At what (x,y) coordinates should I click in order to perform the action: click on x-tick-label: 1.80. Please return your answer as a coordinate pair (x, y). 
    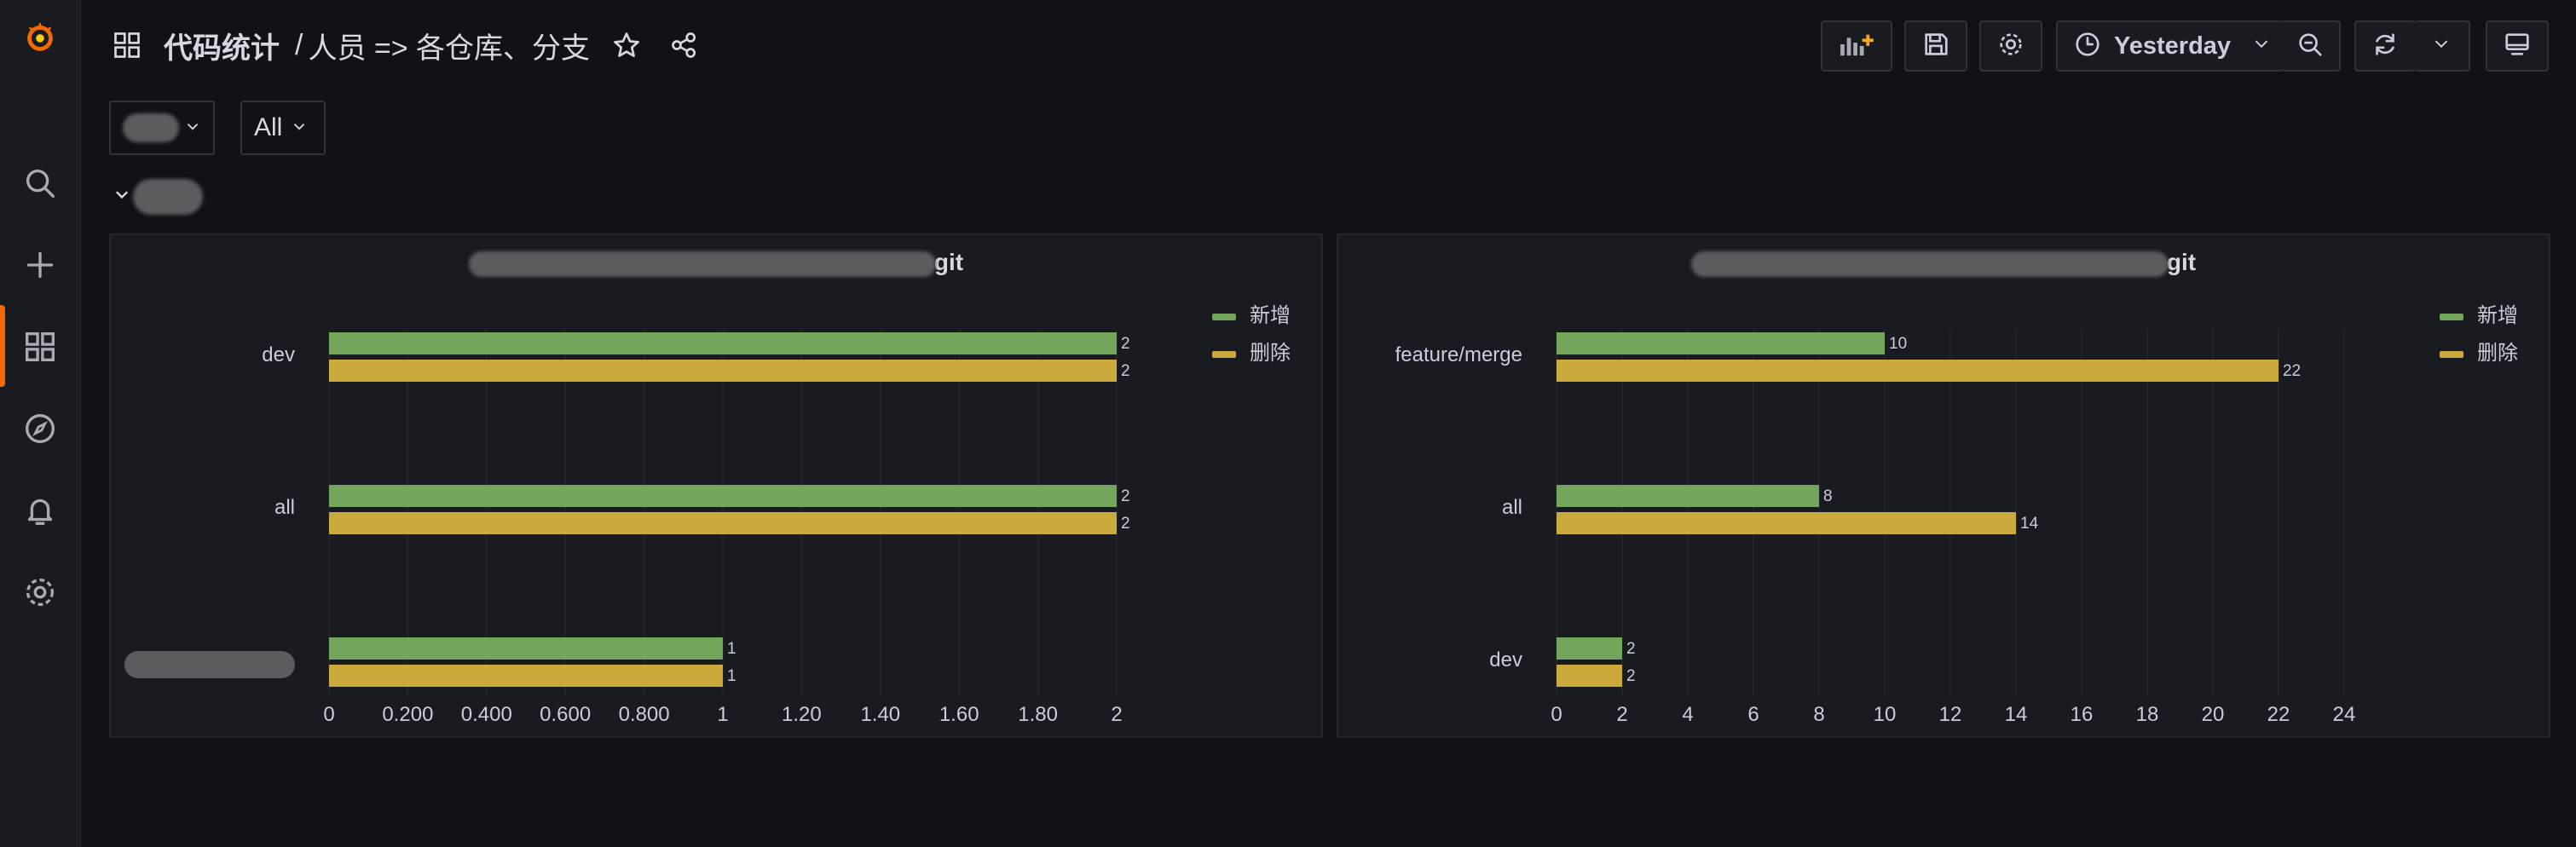
    Looking at the image, I should click on (1038, 714).